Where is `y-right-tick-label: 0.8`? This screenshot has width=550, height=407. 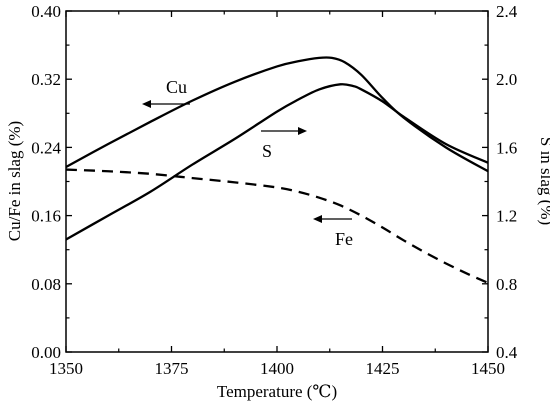 y-right-tick-label: 0.8 is located at coordinates (506, 284).